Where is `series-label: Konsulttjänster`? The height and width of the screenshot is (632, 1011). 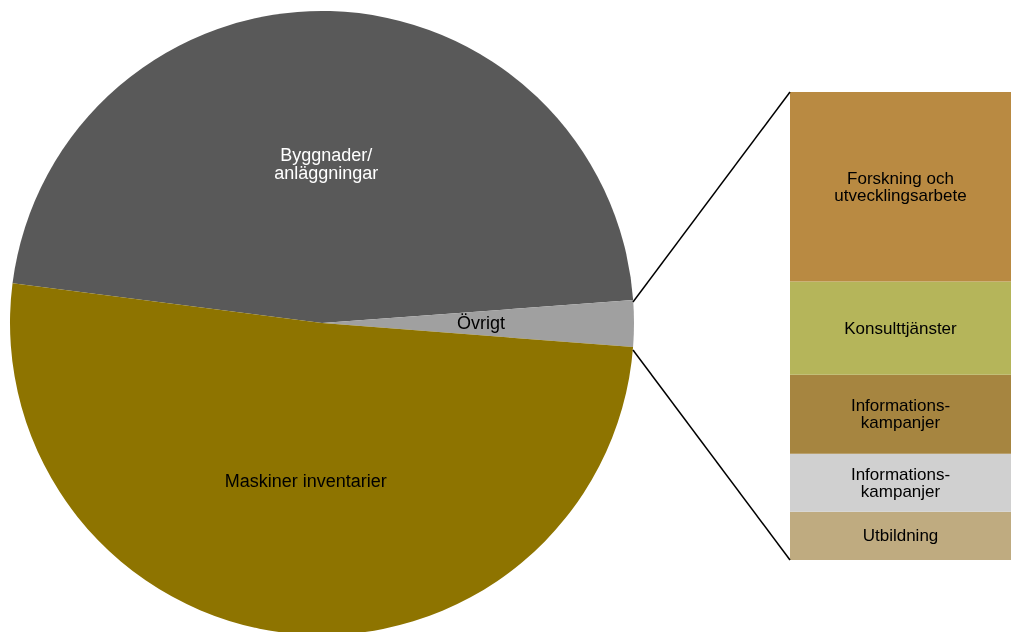
series-label: Konsulttjänster is located at coordinates (901, 328).